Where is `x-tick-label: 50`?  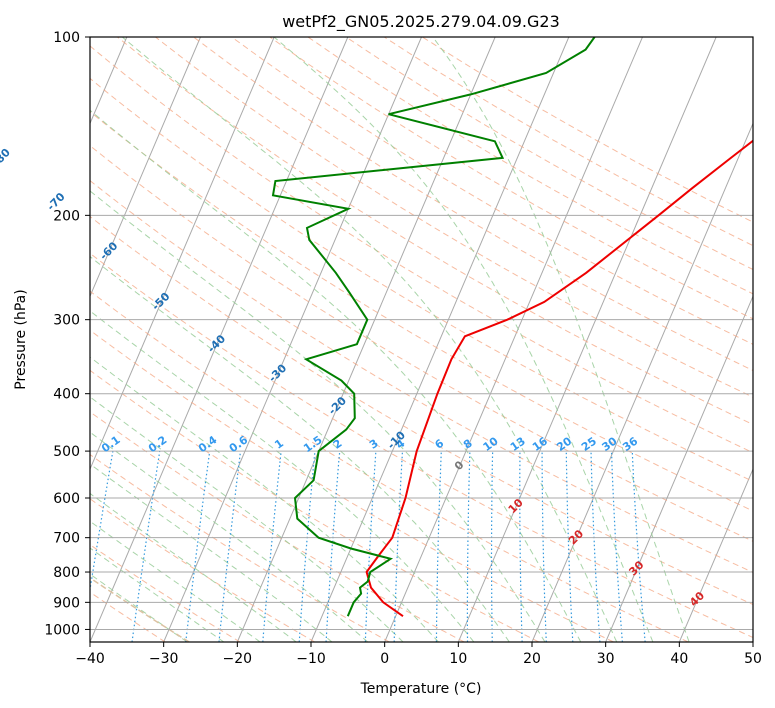 x-tick-label: 50 is located at coordinates (753, 659).